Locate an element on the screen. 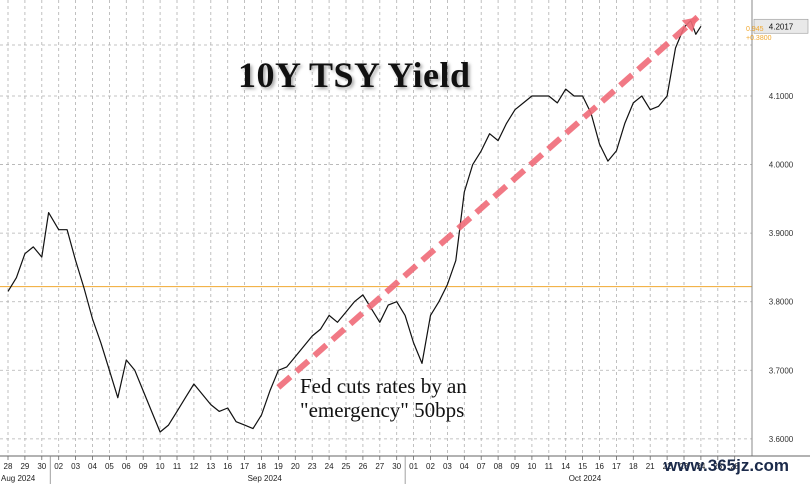 This screenshot has width=810, height=484. x-tick-label: 05 is located at coordinates (109, 466).